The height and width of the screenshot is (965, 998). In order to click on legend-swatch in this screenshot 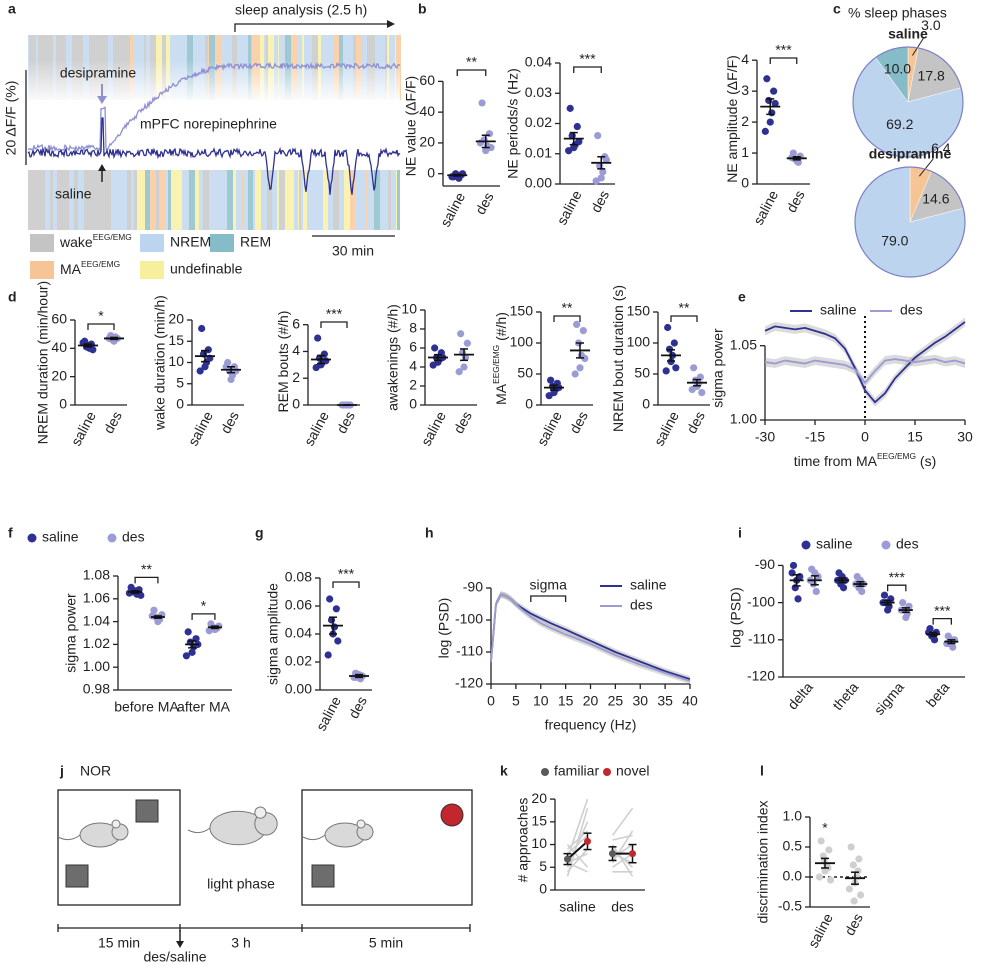, I will do `click(222, 243)`.